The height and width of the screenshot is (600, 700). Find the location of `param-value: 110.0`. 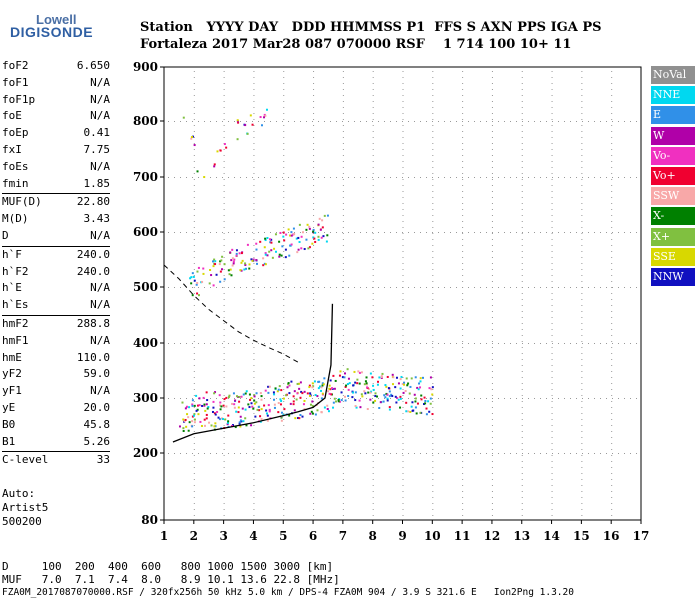

param-value: 110.0 is located at coordinates (93, 357).